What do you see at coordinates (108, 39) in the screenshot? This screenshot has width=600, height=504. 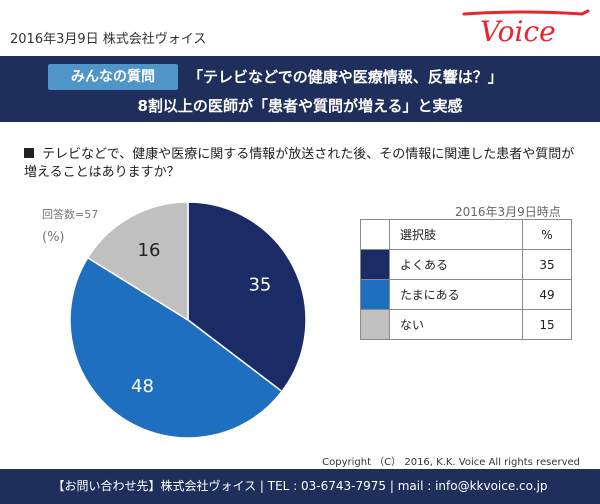 I see `date-company: 2016年3月9日 株式会社ヴォイス` at bounding box center [108, 39].